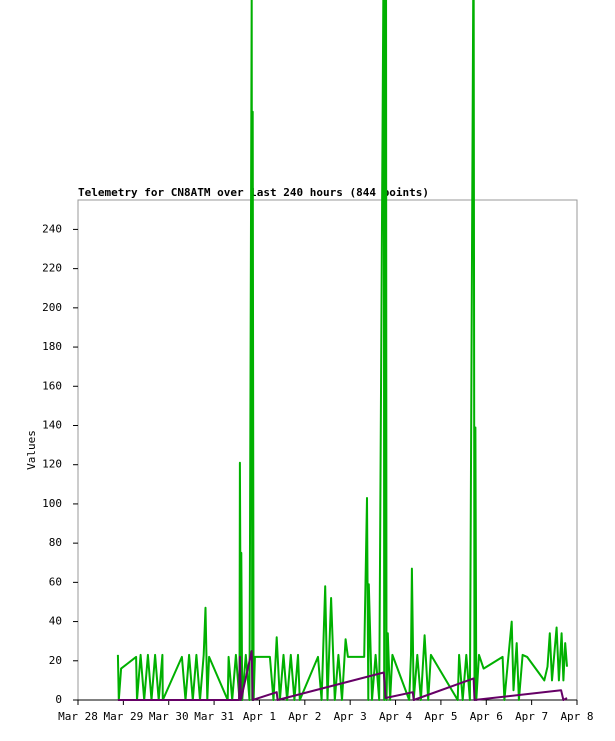 Image resolution: width=615 pixels, height=741 pixels. I want to click on x-tick-label: Apr 6, so click(486, 716).